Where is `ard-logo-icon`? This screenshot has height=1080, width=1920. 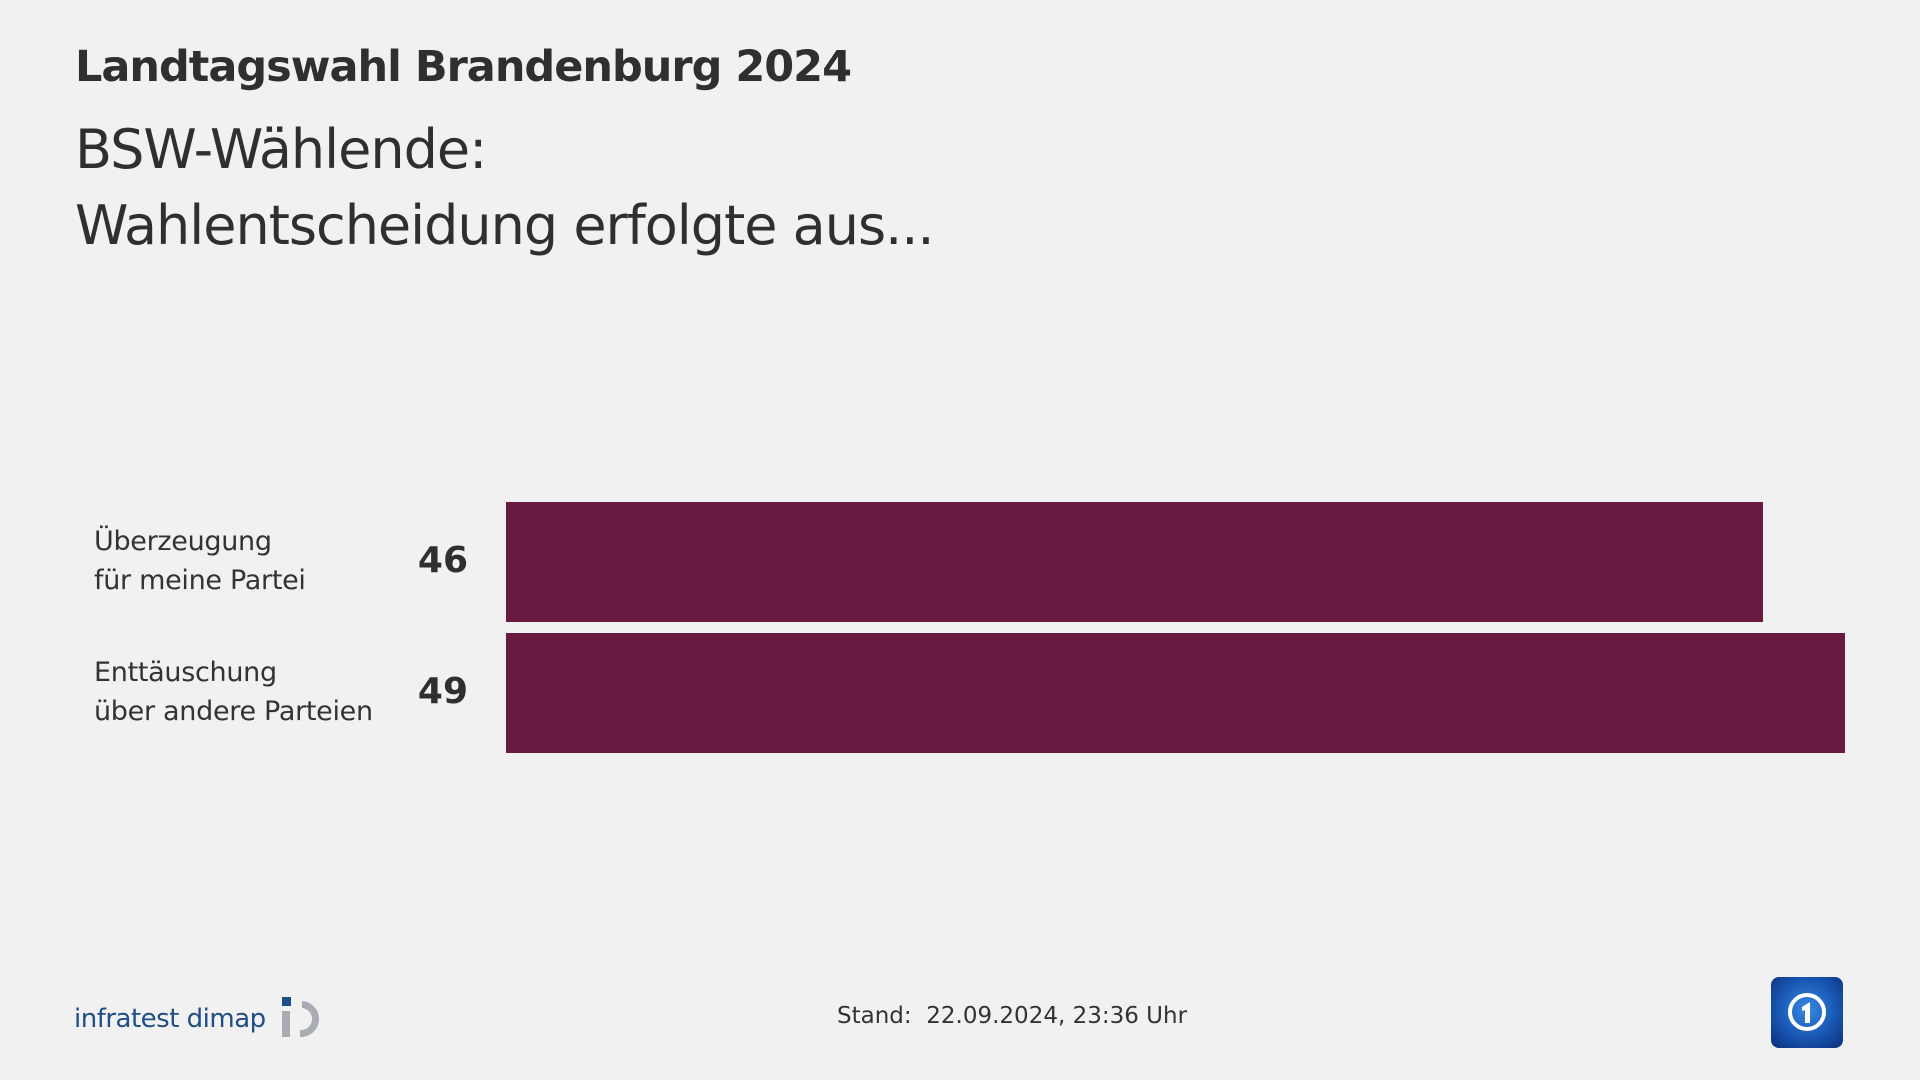
ard-logo-icon is located at coordinates (1807, 1012).